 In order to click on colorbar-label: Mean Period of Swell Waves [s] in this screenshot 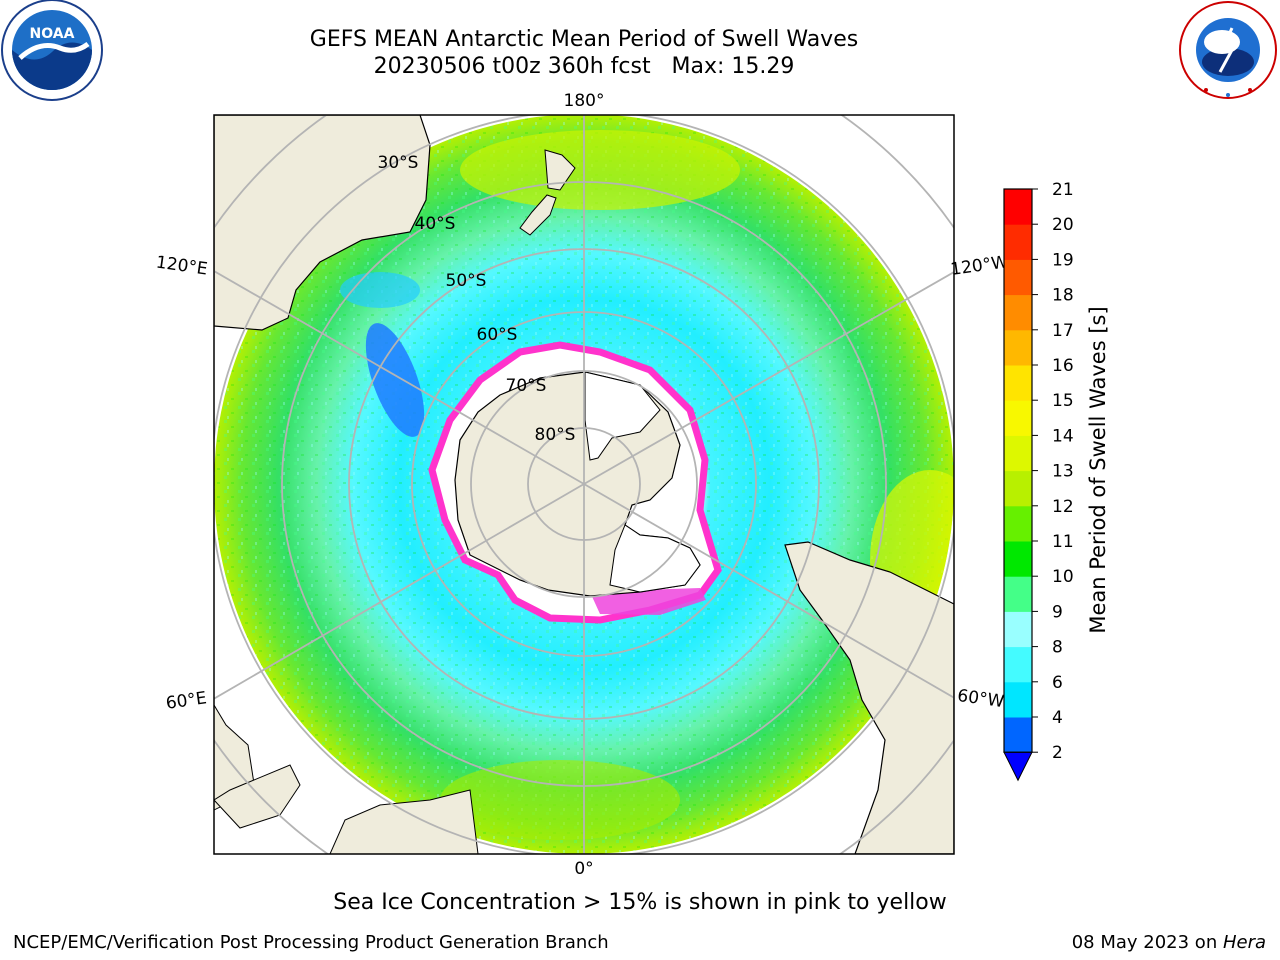, I will do `click(1098, 469)`.